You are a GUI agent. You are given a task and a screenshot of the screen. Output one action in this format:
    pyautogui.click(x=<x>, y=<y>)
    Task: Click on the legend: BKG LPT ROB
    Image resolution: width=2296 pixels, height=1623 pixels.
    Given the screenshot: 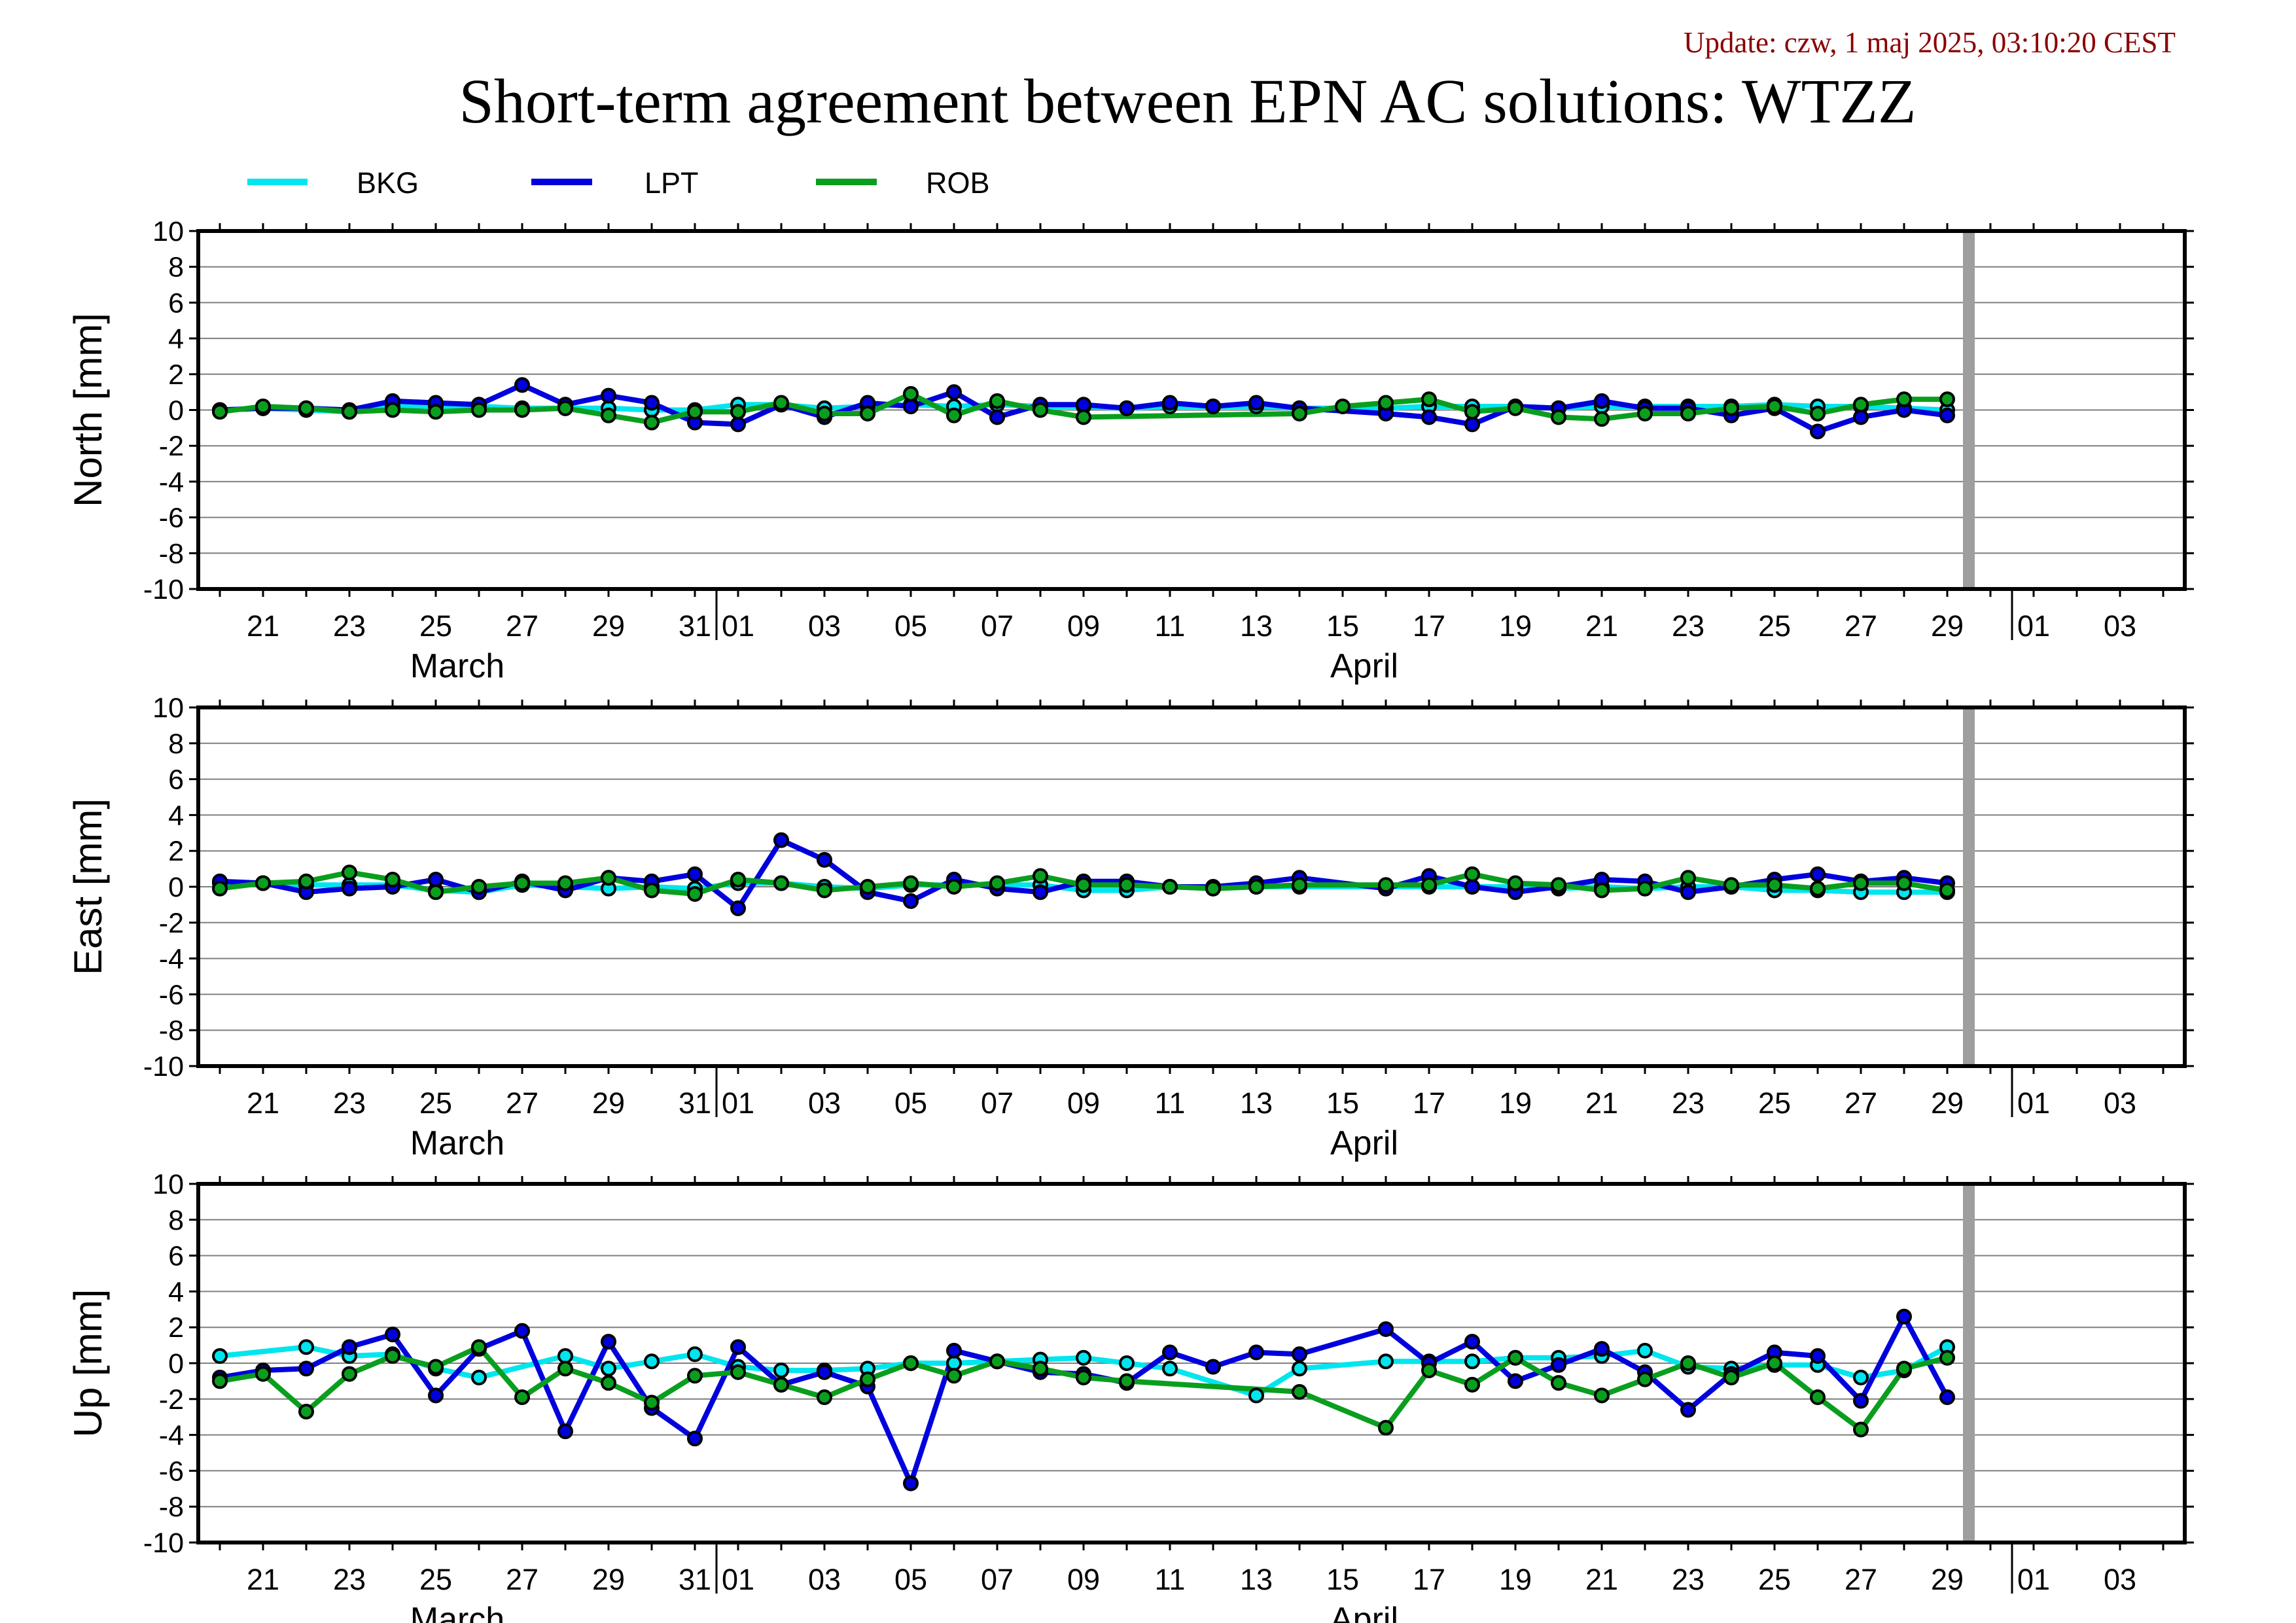 What is the action you would take?
    pyautogui.click(x=618, y=183)
    